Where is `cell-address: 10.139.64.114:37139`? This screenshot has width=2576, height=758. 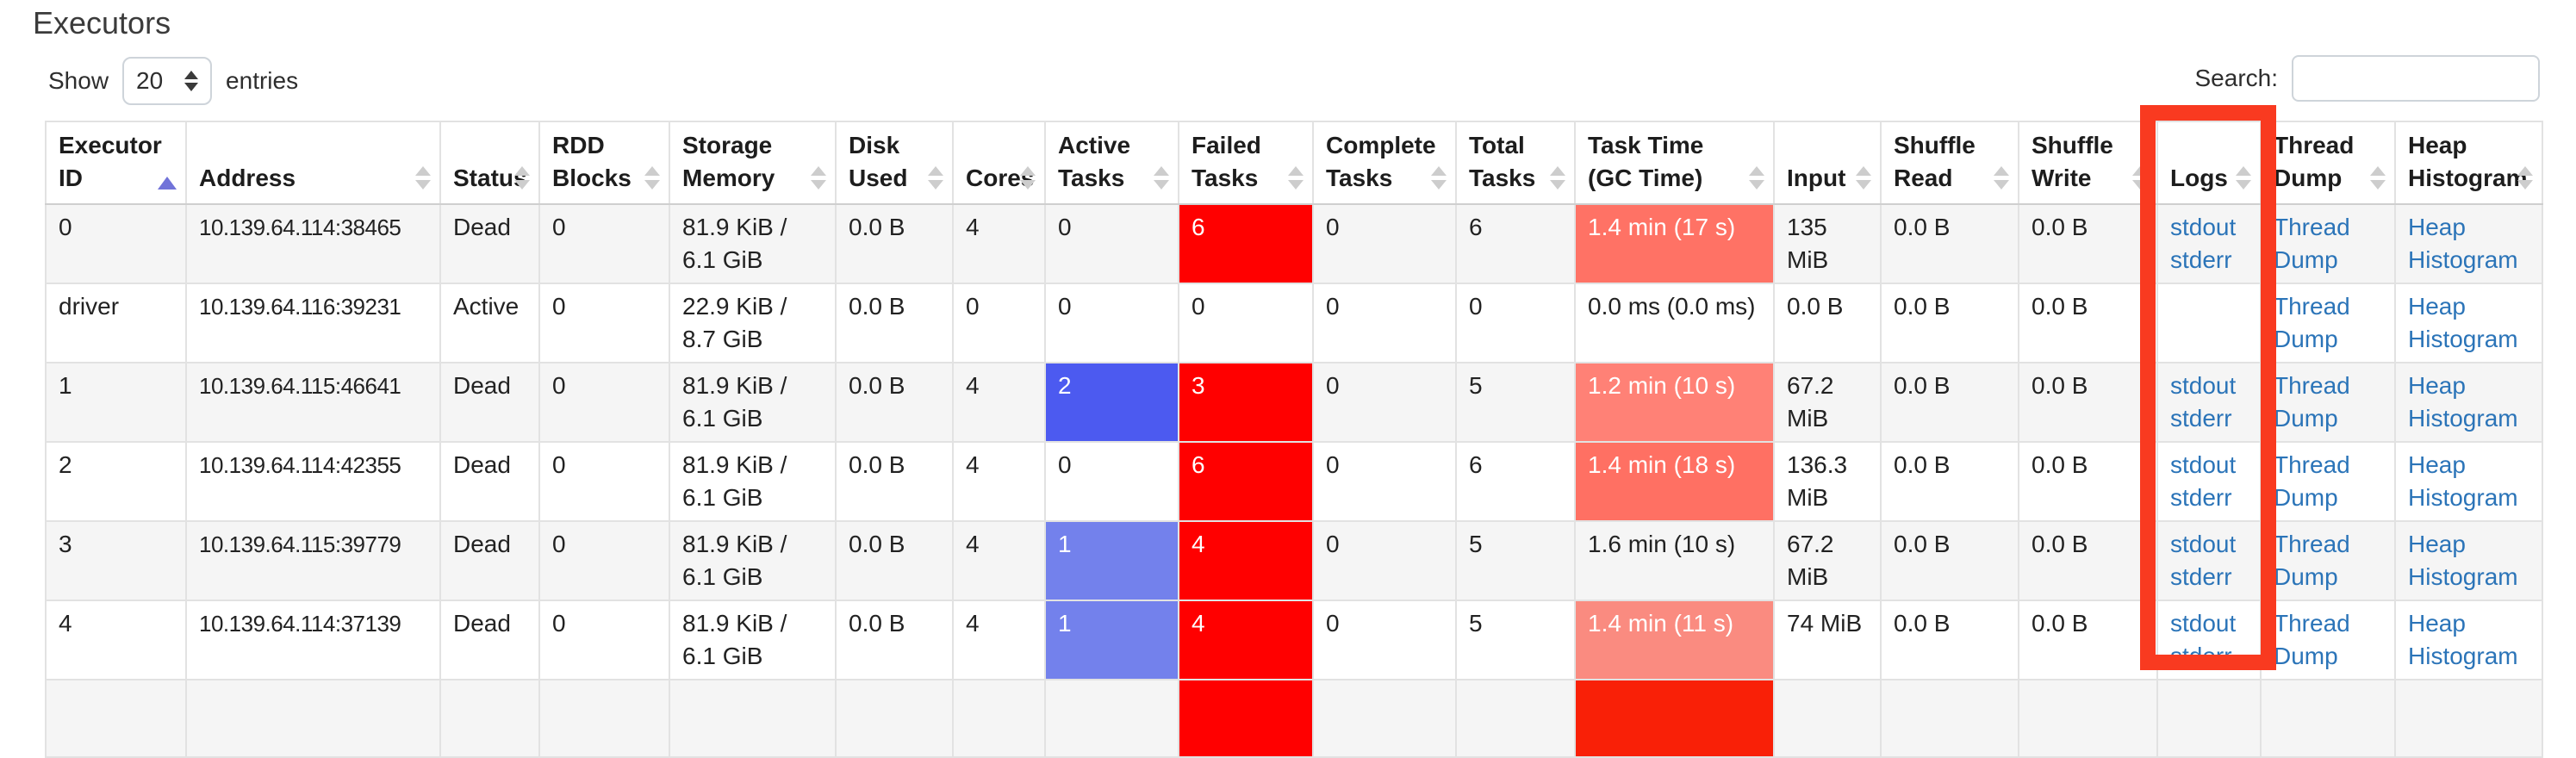 cell-address: 10.139.64.114:37139 is located at coordinates (313, 640).